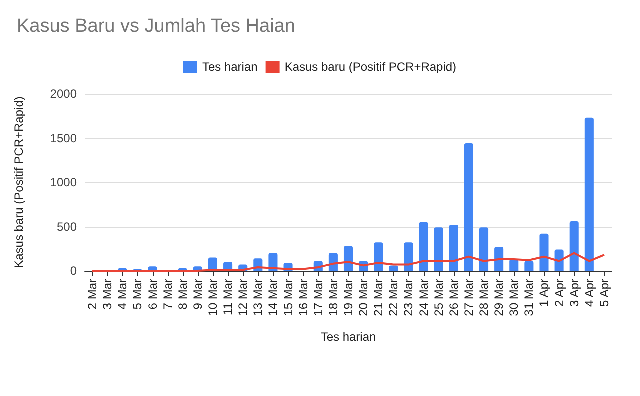 The width and height of the screenshot is (640, 396). What do you see at coordinates (333, 297) in the screenshot?
I see `x-tick-label: 18 Mar` at bounding box center [333, 297].